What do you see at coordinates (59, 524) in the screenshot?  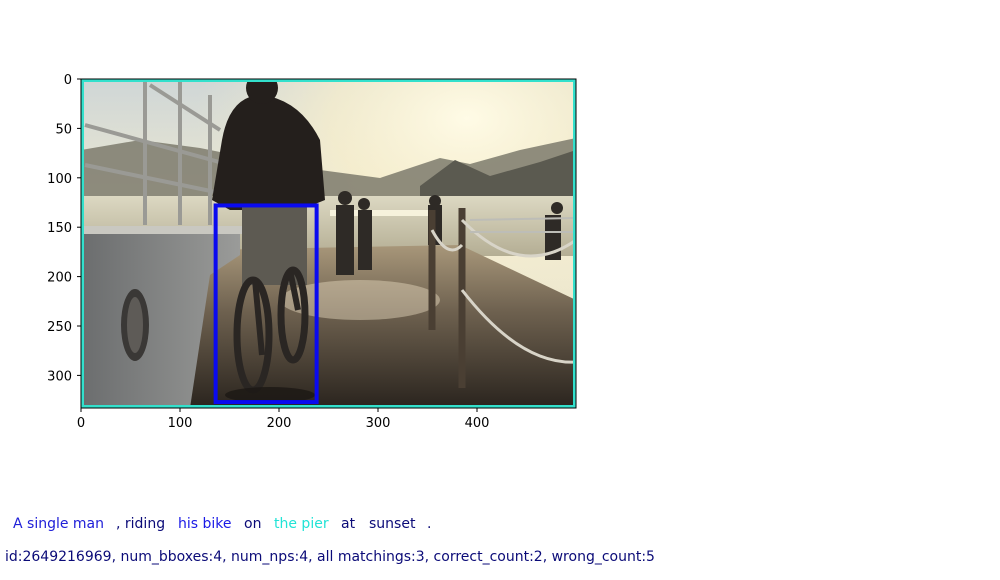 I see `caption-token: A single man` at bounding box center [59, 524].